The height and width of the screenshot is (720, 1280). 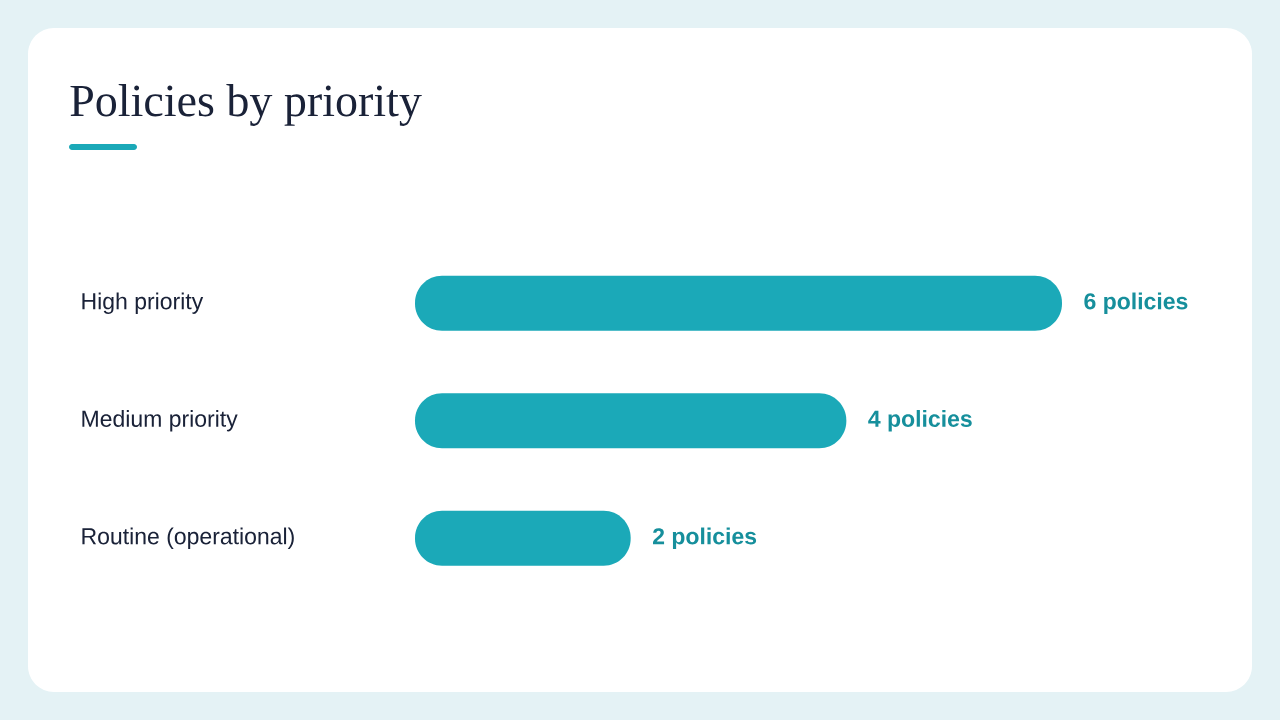 I want to click on data-label: 4 policies, so click(x=920, y=421).